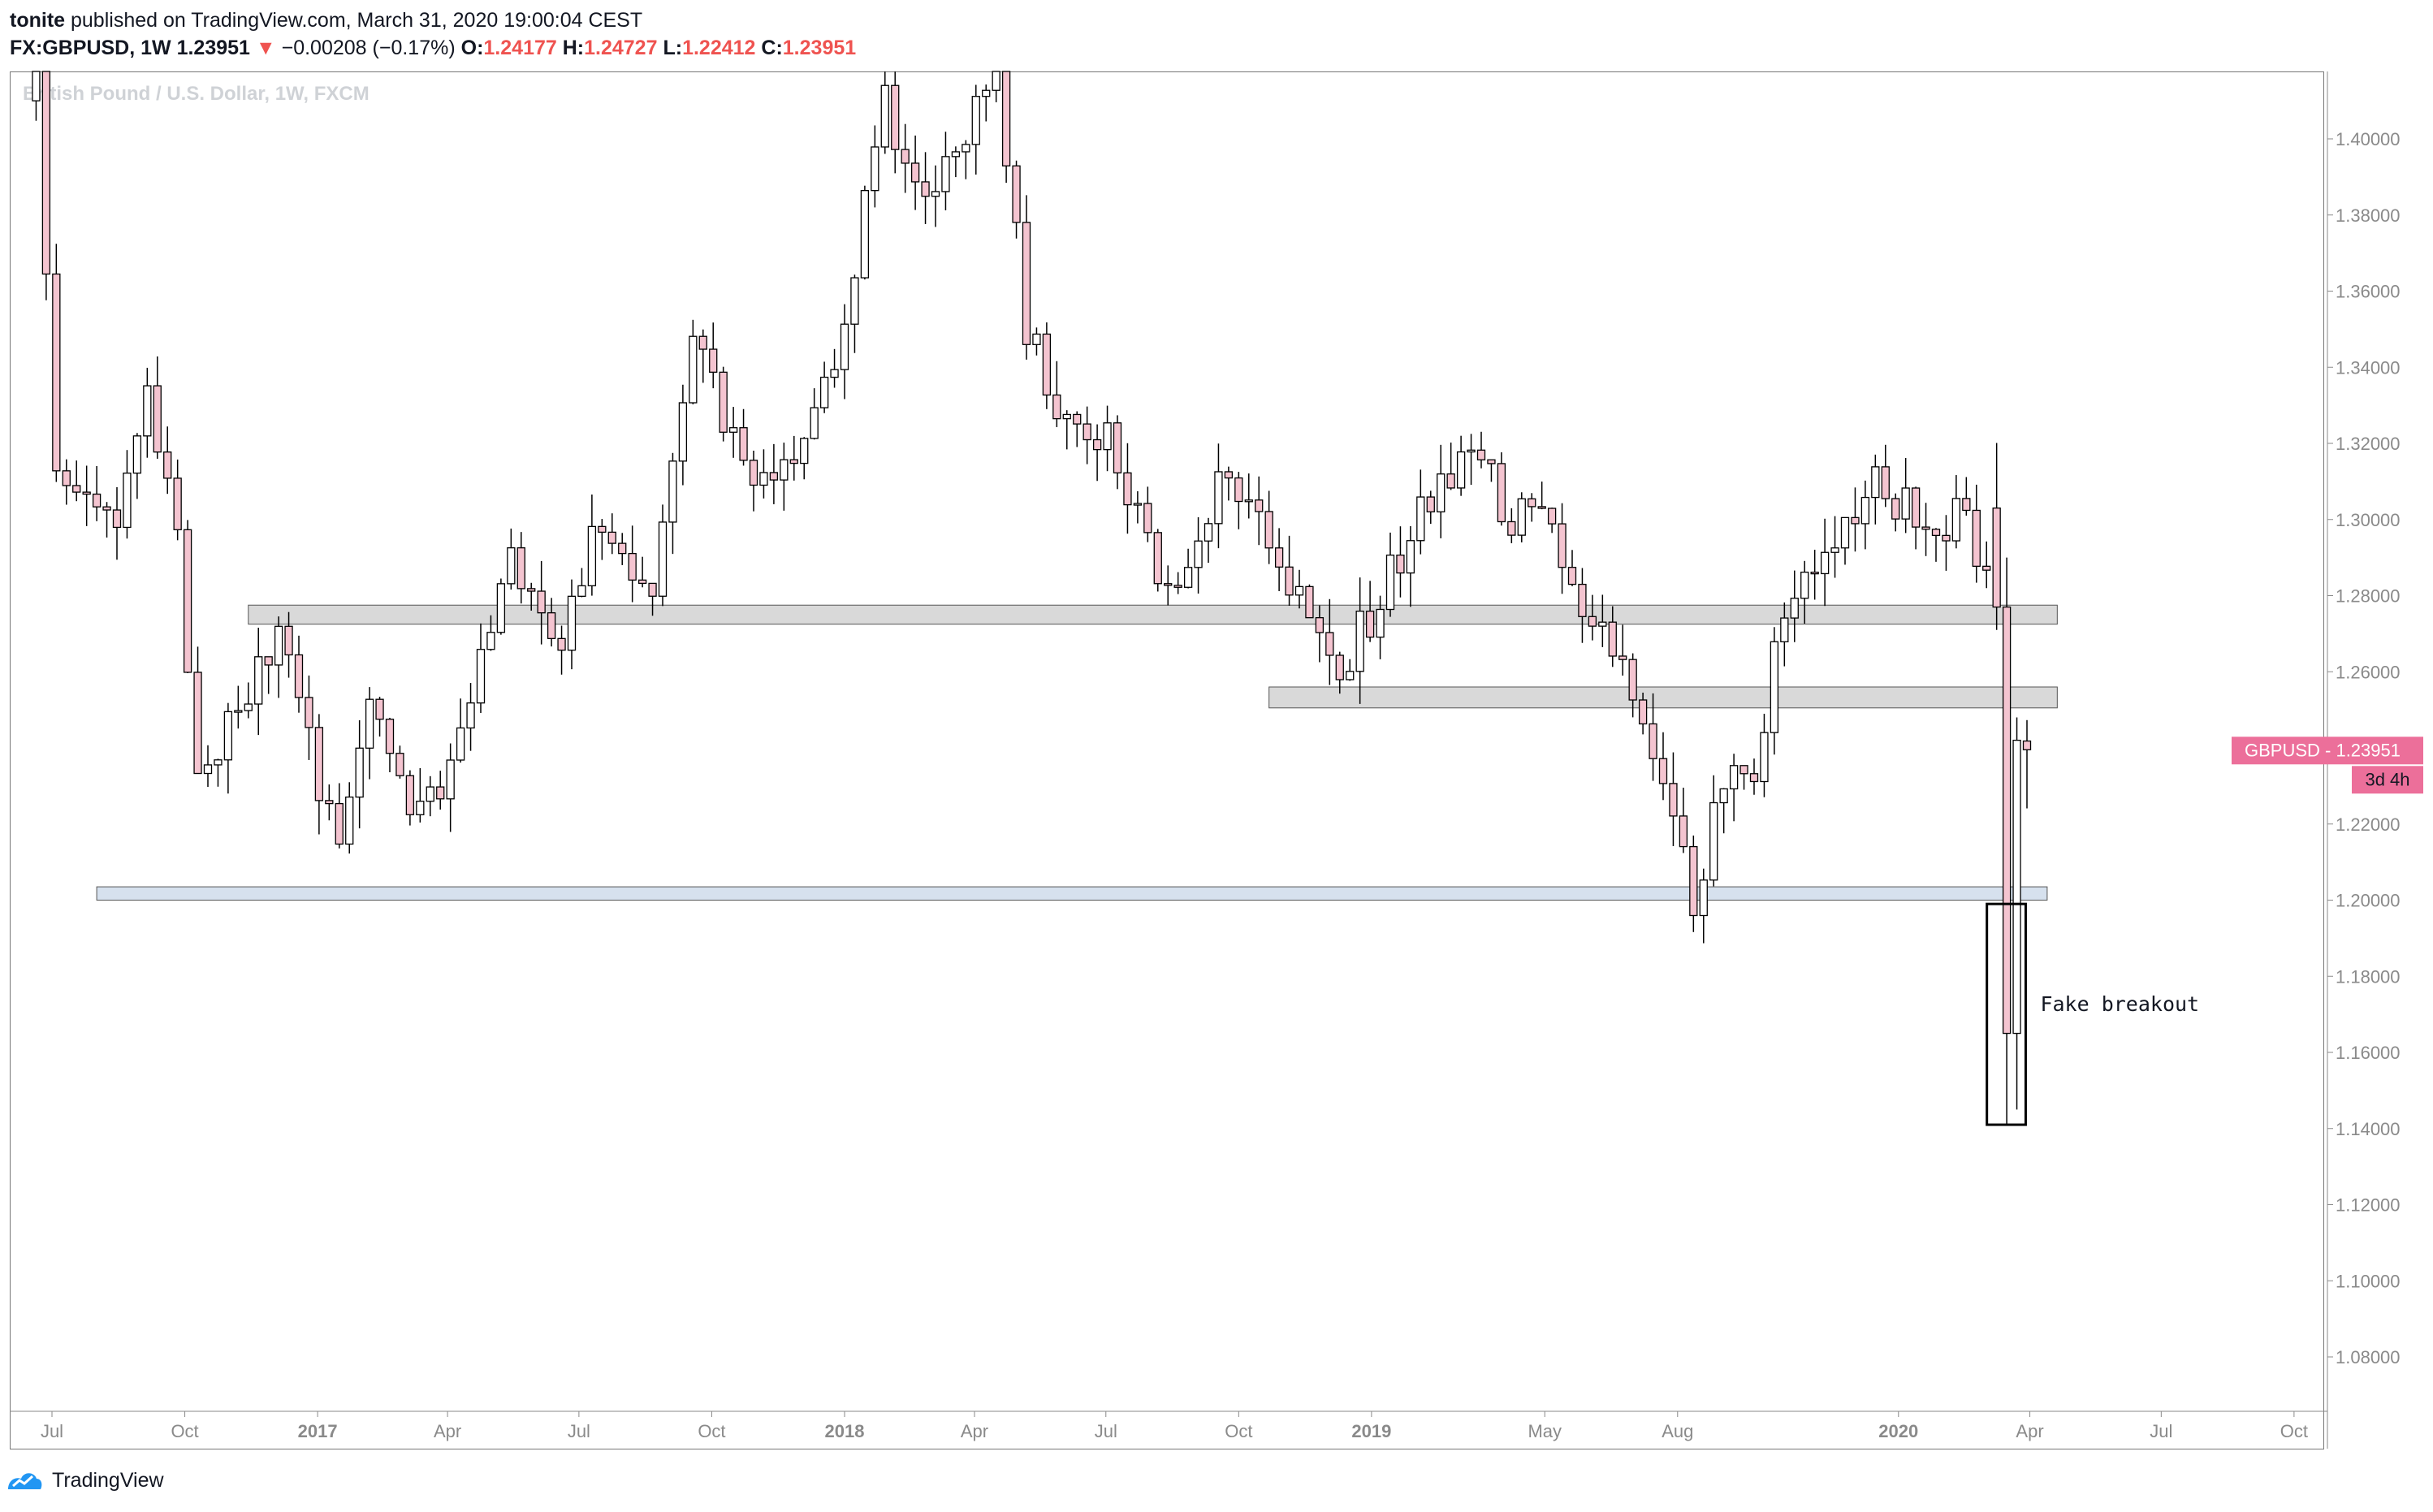 This screenshot has width=2433, height=1512. What do you see at coordinates (25, 1480) in the screenshot?
I see `tradingview-logo-icon` at bounding box center [25, 1480].